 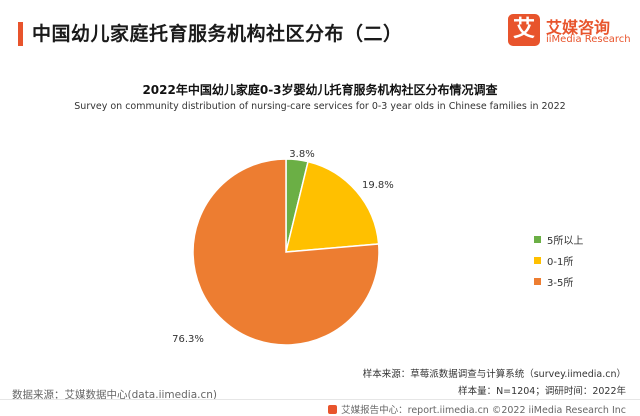 I want to click on report-center-icon, so click(x=333, y=409).